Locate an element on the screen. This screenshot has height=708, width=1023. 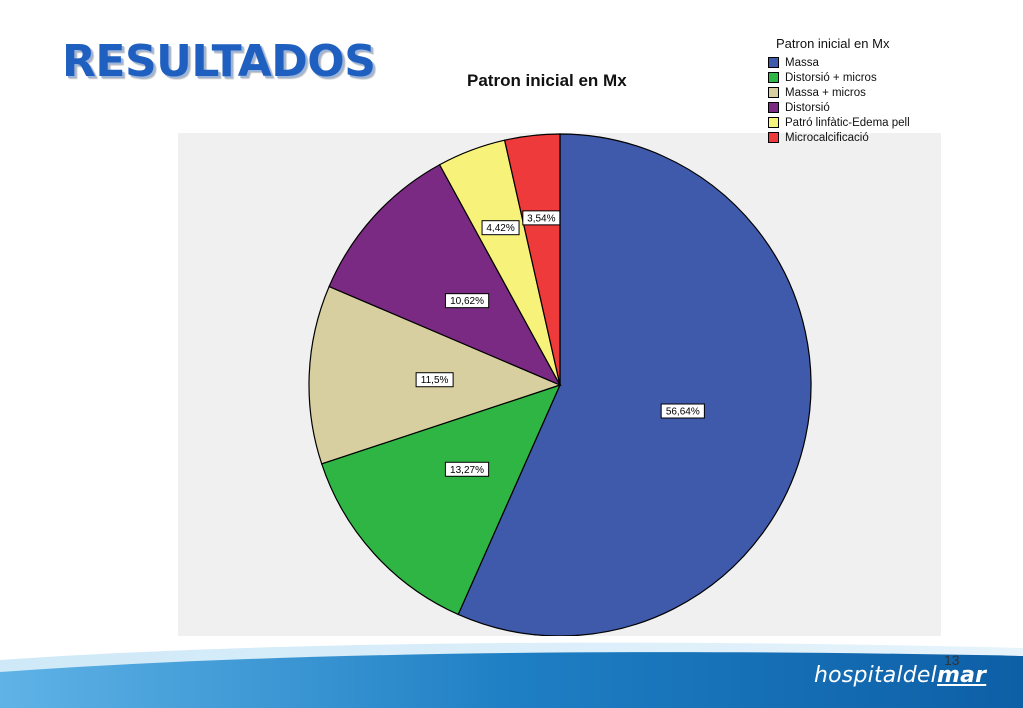
legend-item-1: Distorsió + micros is located at coordinates (863, 77).